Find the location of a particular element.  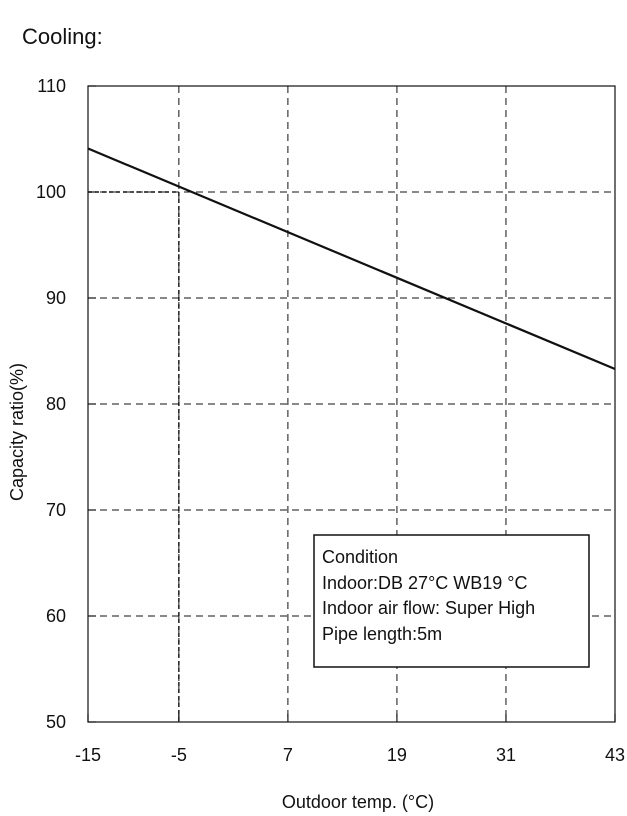

x-tick-label: -5 is located at coordinates (179, 755).